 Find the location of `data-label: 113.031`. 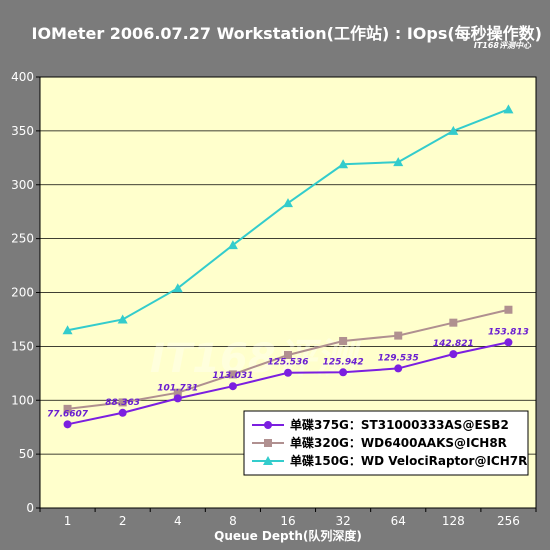

data-label: 113.031 is located at coordinates (232, 376).